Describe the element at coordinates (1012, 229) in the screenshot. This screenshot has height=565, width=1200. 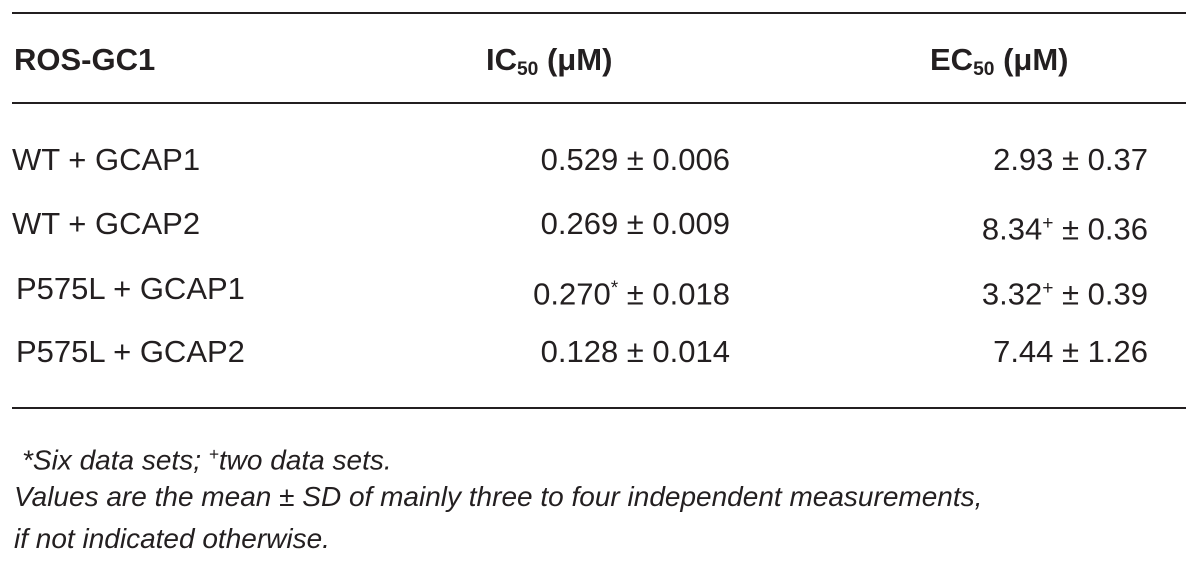
I see `cell-text: 8.34` at that location.